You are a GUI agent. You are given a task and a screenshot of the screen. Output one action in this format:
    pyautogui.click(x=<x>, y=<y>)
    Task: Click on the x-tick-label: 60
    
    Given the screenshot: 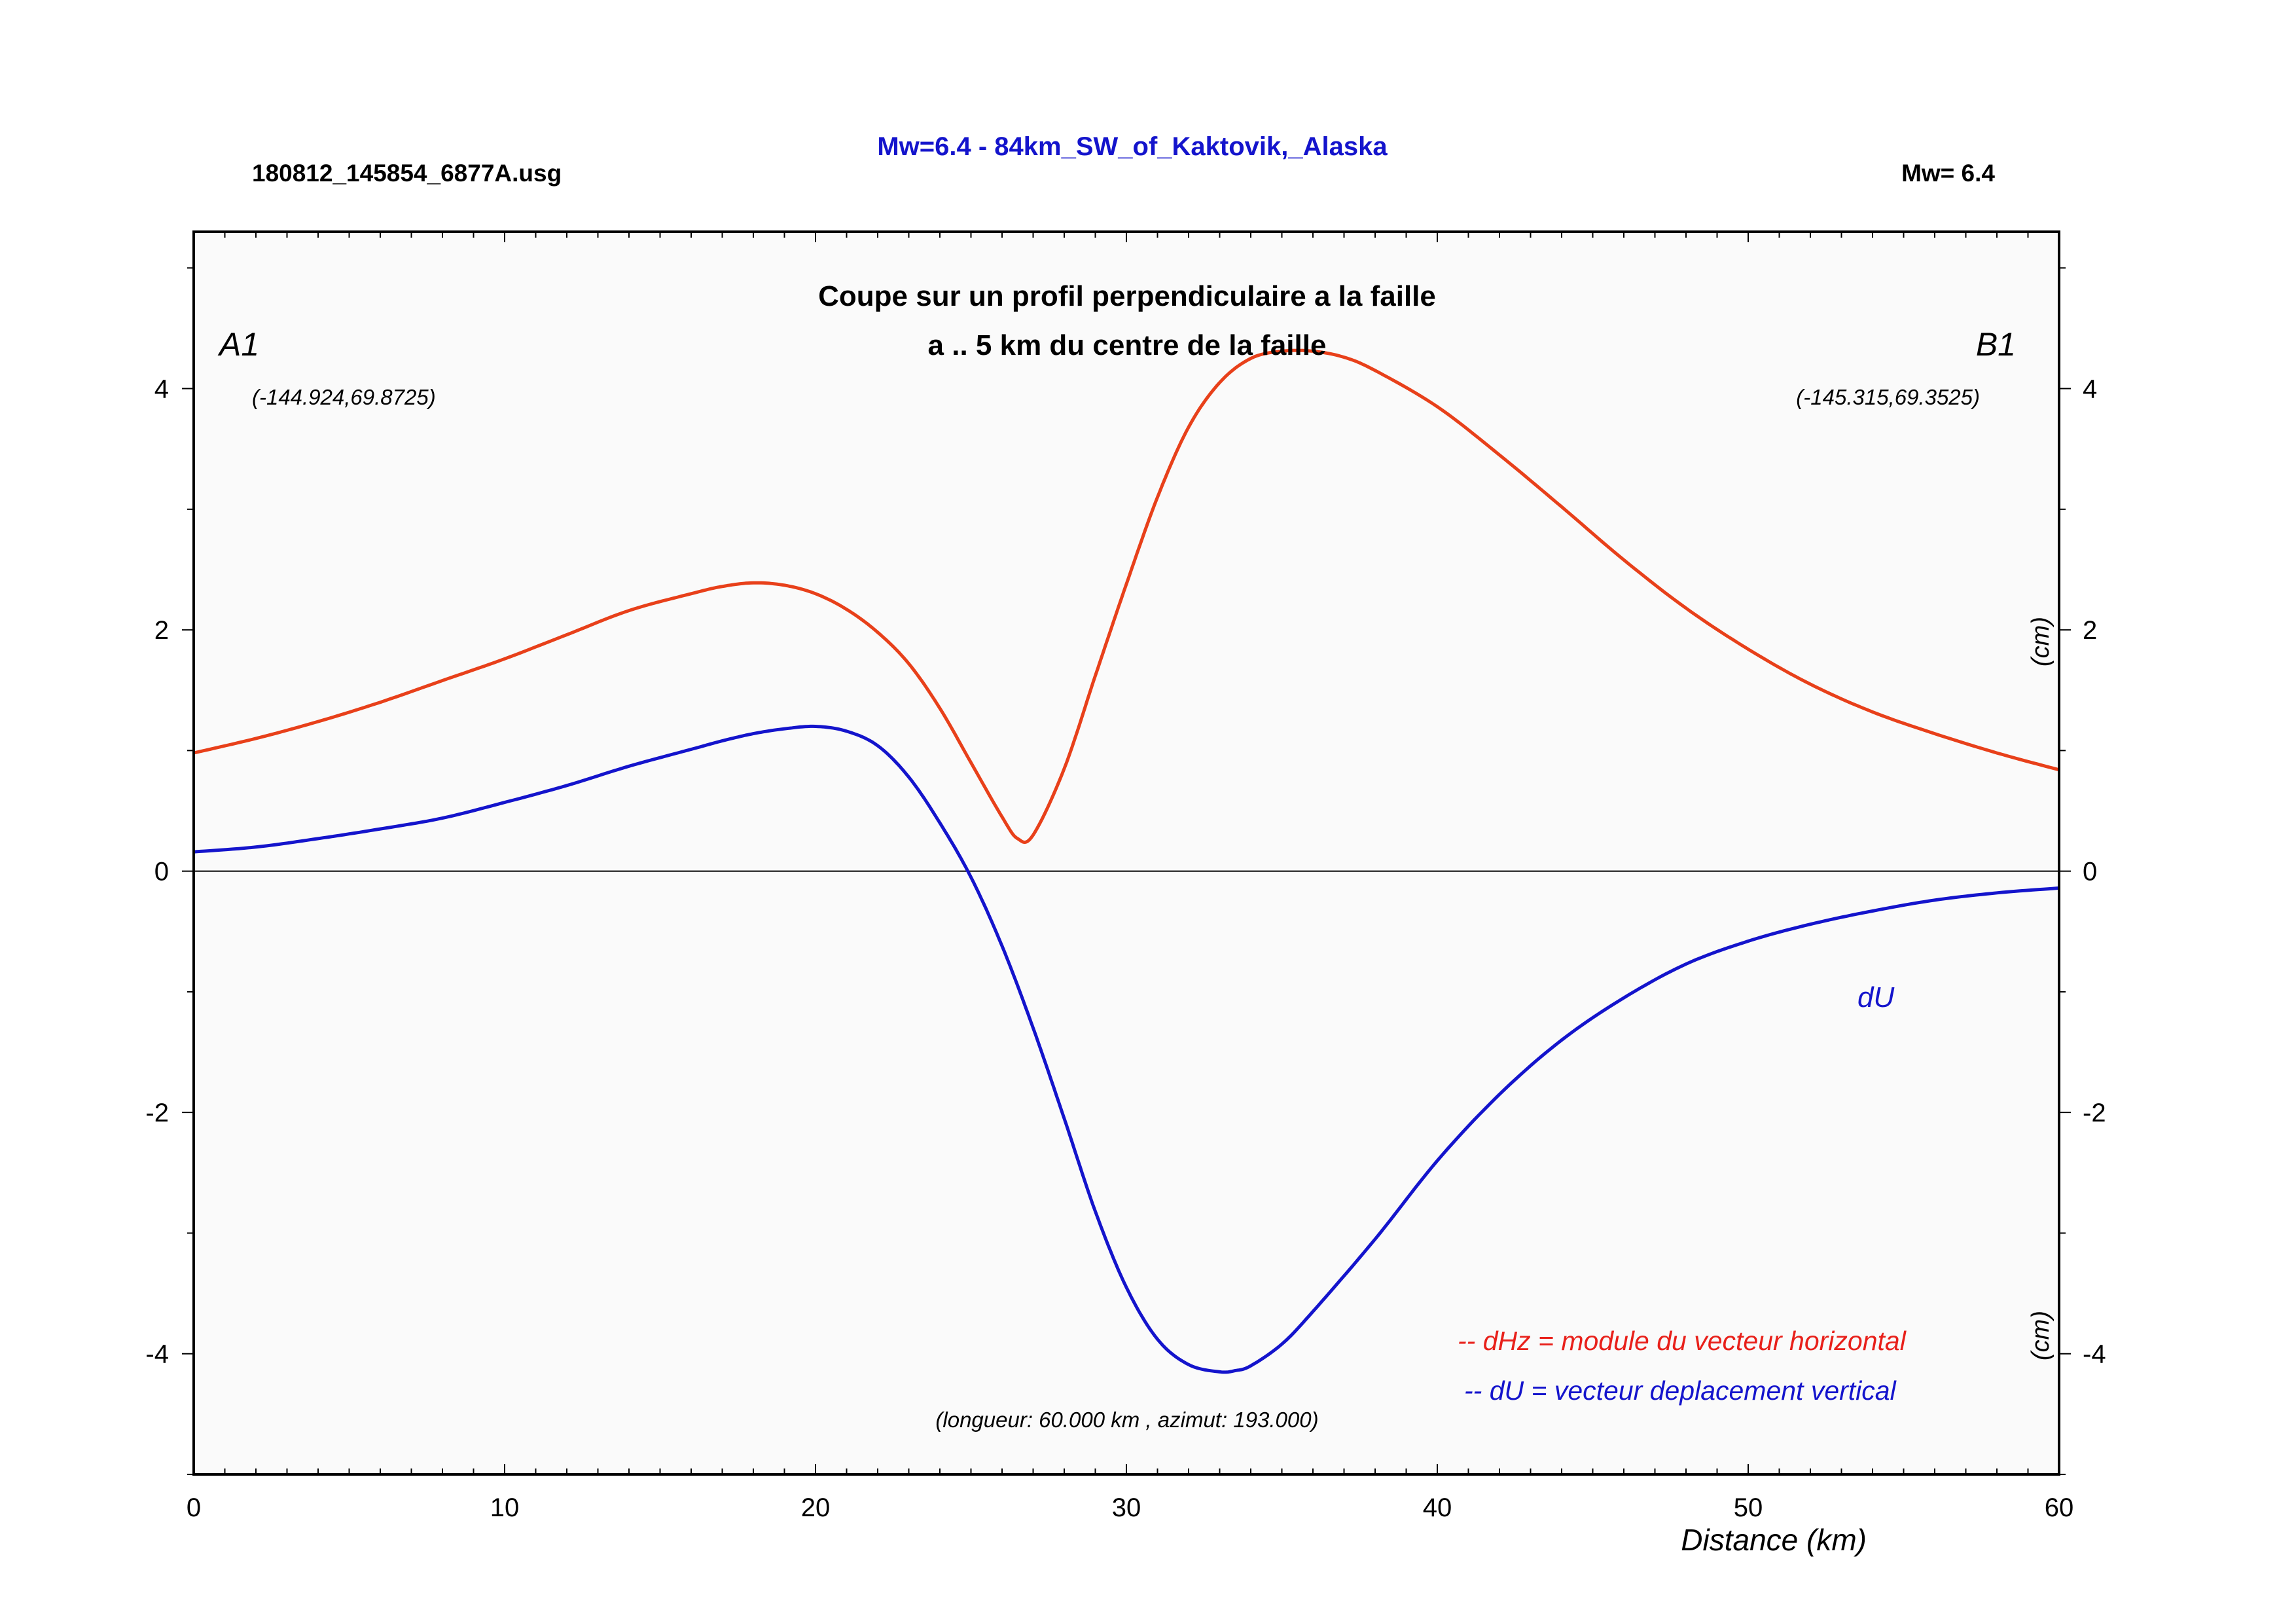 What is the action you would take?
    pyautogui.click(x=2059, y=1507)
    